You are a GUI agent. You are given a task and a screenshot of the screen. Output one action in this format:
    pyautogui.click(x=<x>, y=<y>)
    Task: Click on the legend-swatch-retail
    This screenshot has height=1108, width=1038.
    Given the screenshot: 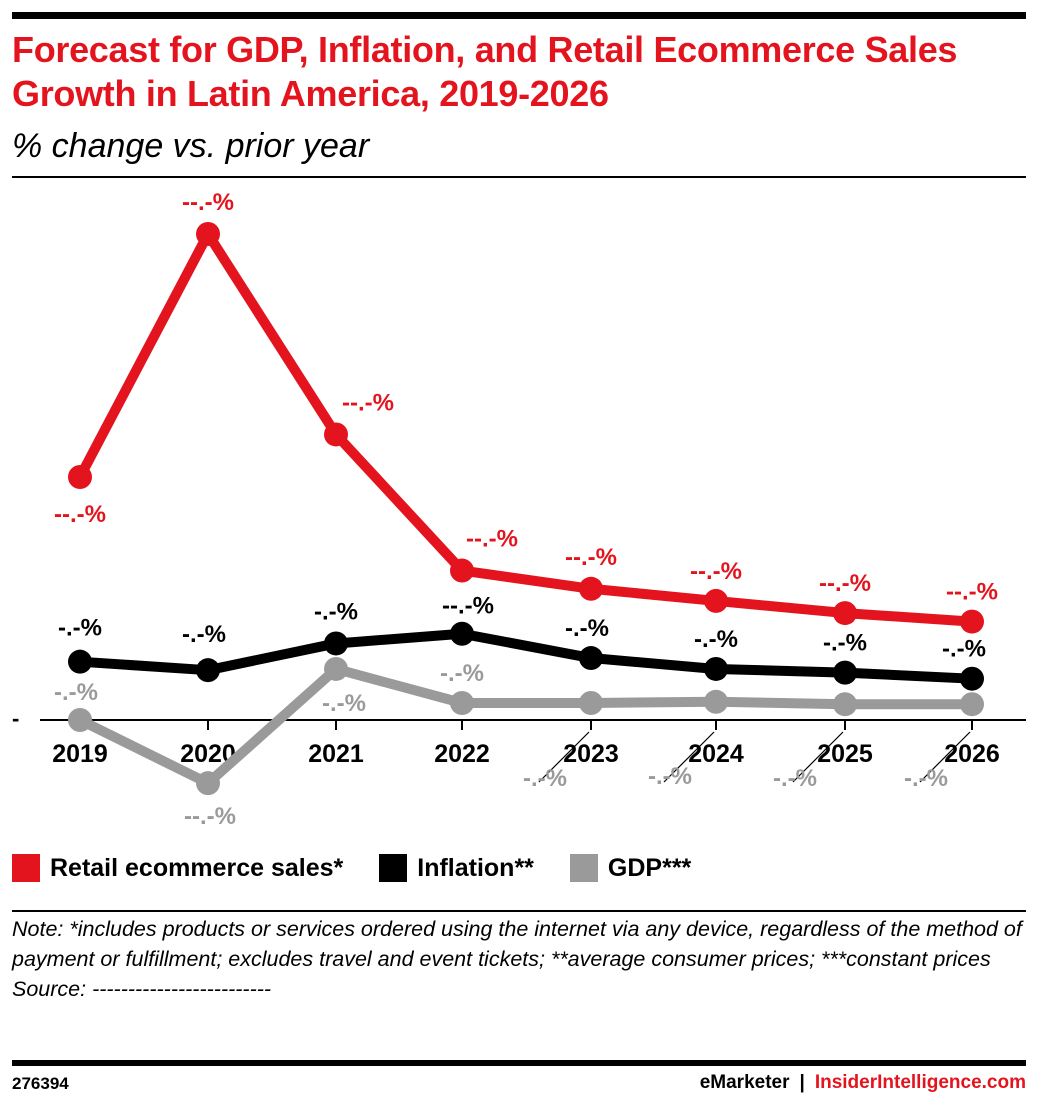 What is the action you would take?
    pyautogui.click(x=26, y=868)
    